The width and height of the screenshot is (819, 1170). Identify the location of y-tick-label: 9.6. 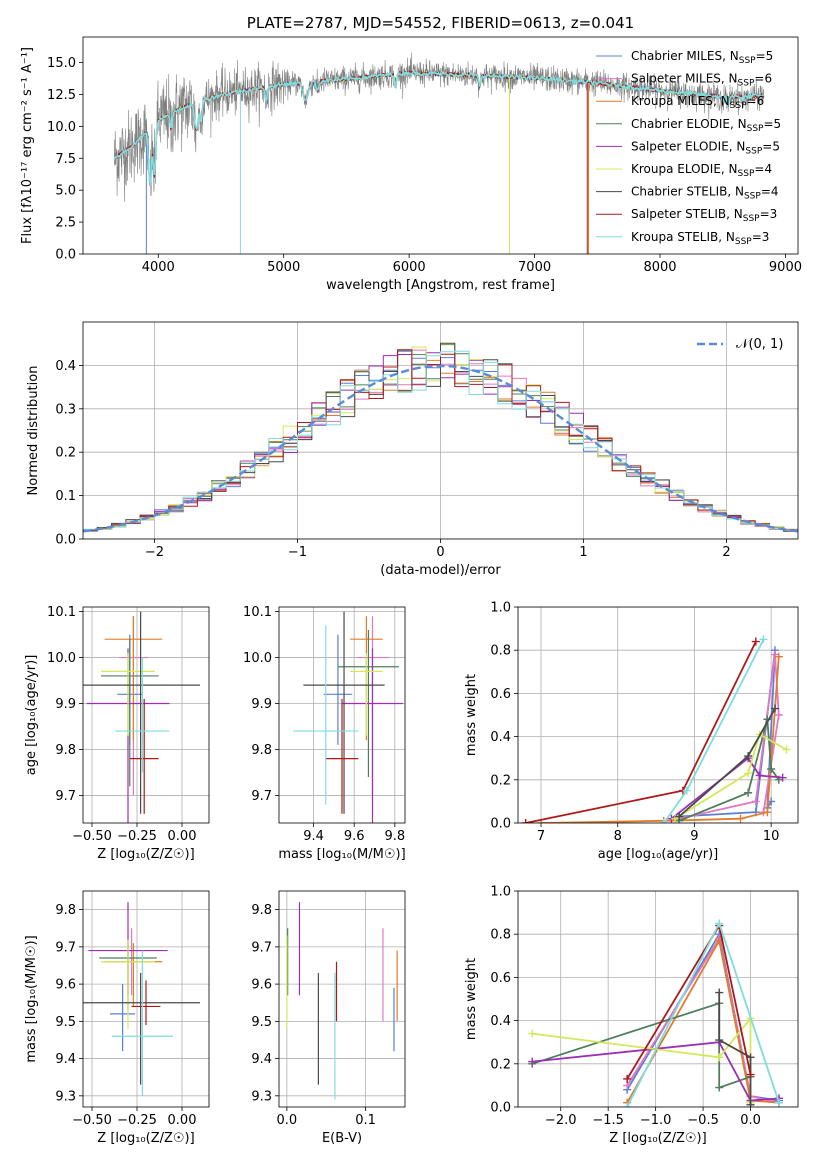
(261, 985).